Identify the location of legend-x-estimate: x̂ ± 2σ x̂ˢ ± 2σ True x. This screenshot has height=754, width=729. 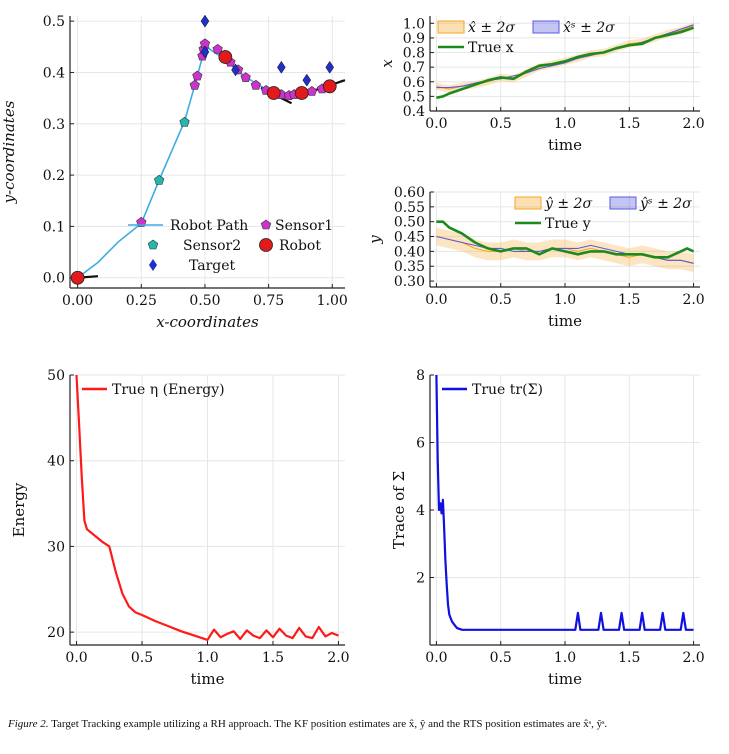
(526, 38).